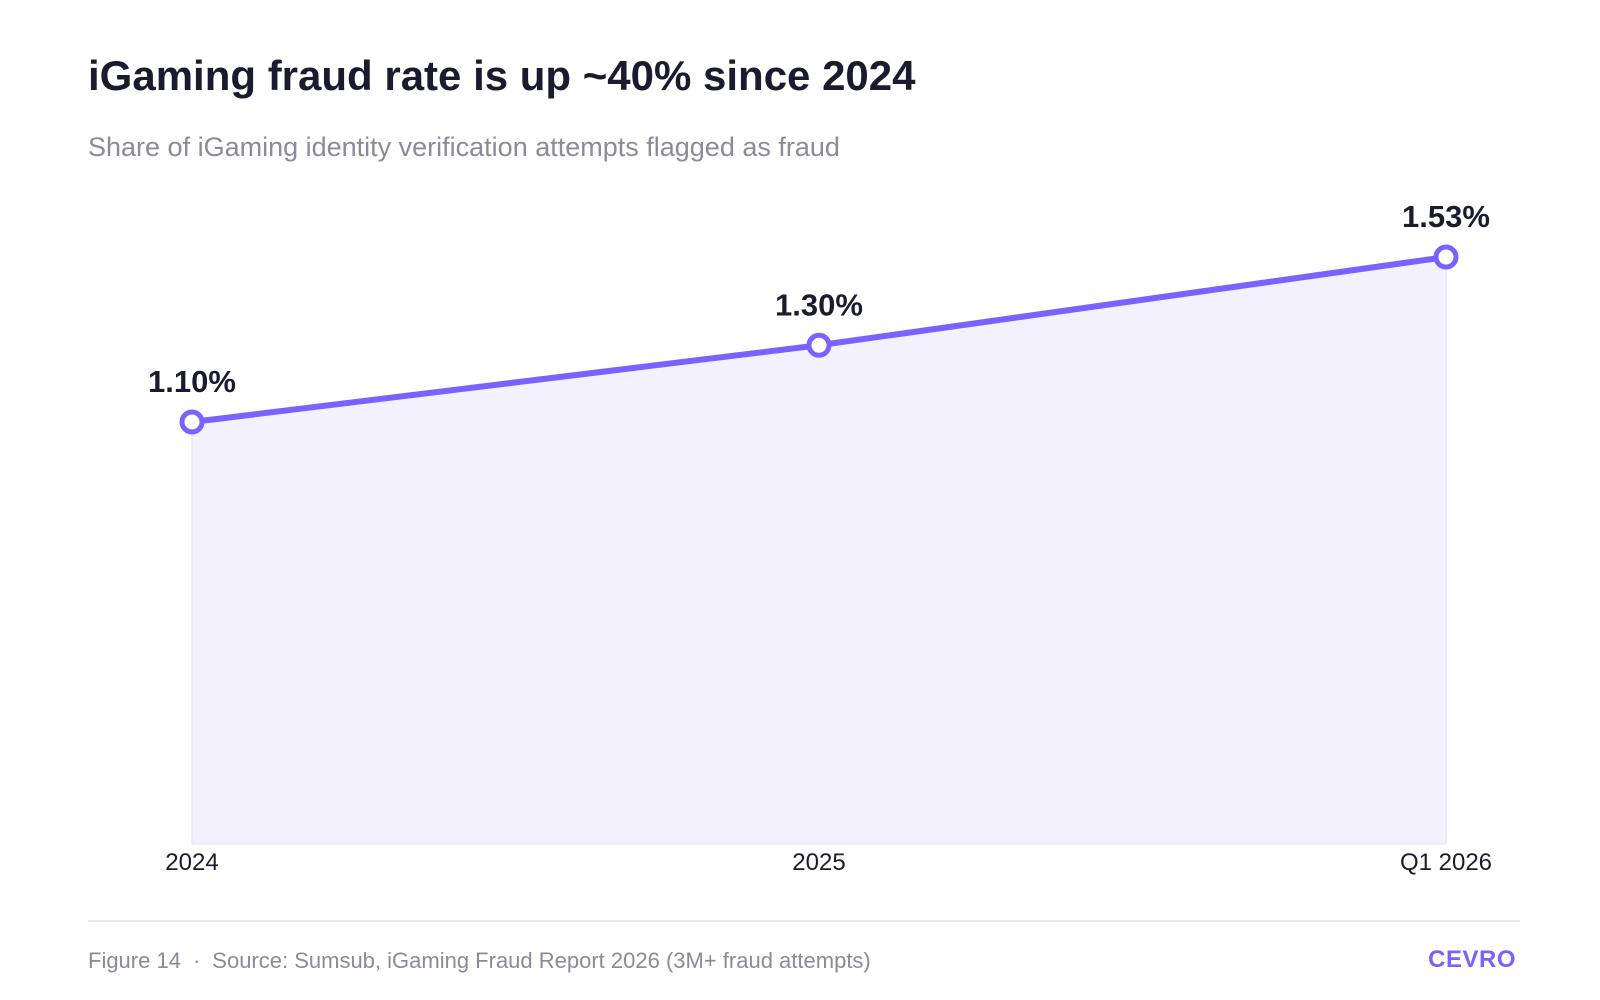 The image size is (1600, 1000). Describe the element at coordinates (191, 862) in the screenshot. I see `x-tick-label: 2024` at that location.